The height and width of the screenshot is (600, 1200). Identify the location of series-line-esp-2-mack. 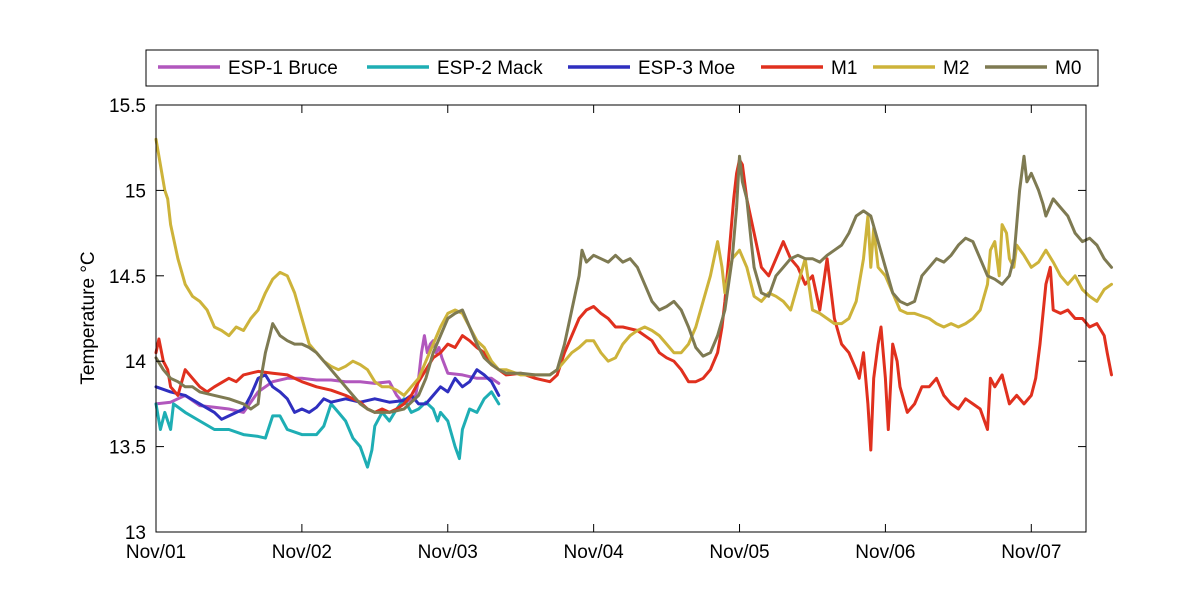
(327, 429).